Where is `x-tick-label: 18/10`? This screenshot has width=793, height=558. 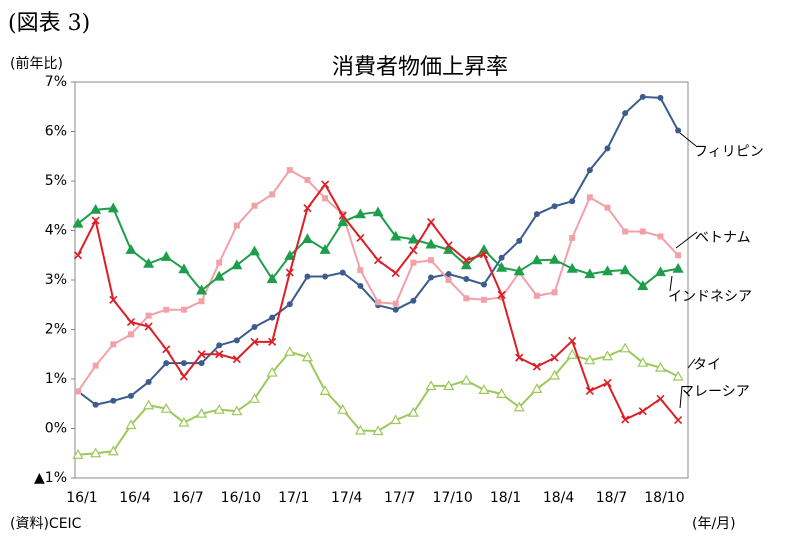 x-tick-label: 18/10 is located at coordinates (664, 498).